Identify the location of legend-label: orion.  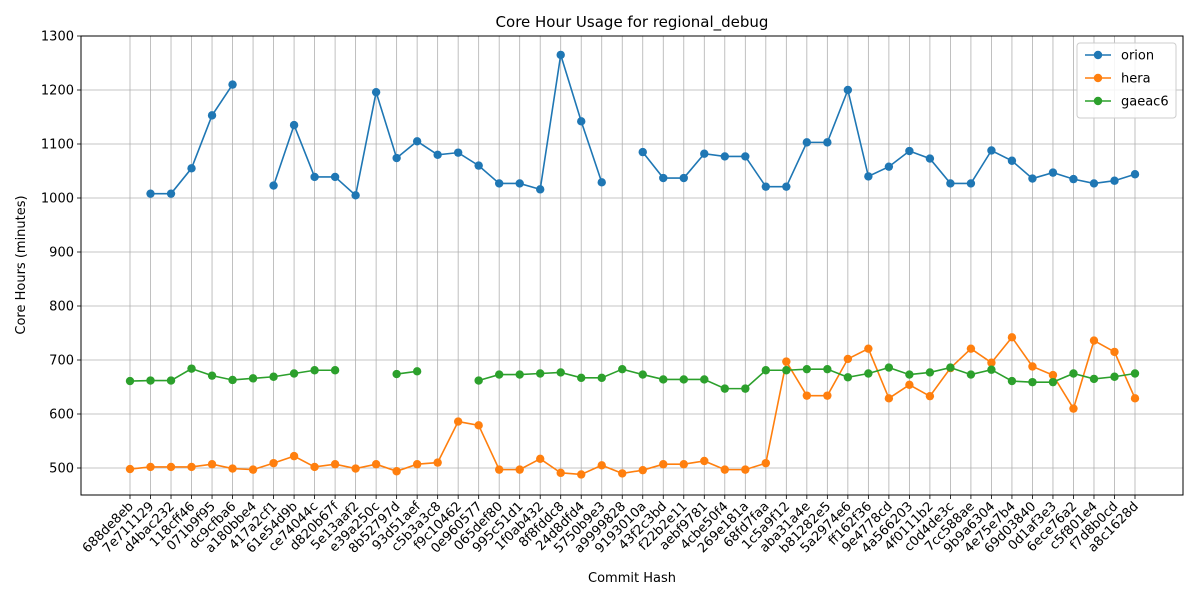
(1137, 56).